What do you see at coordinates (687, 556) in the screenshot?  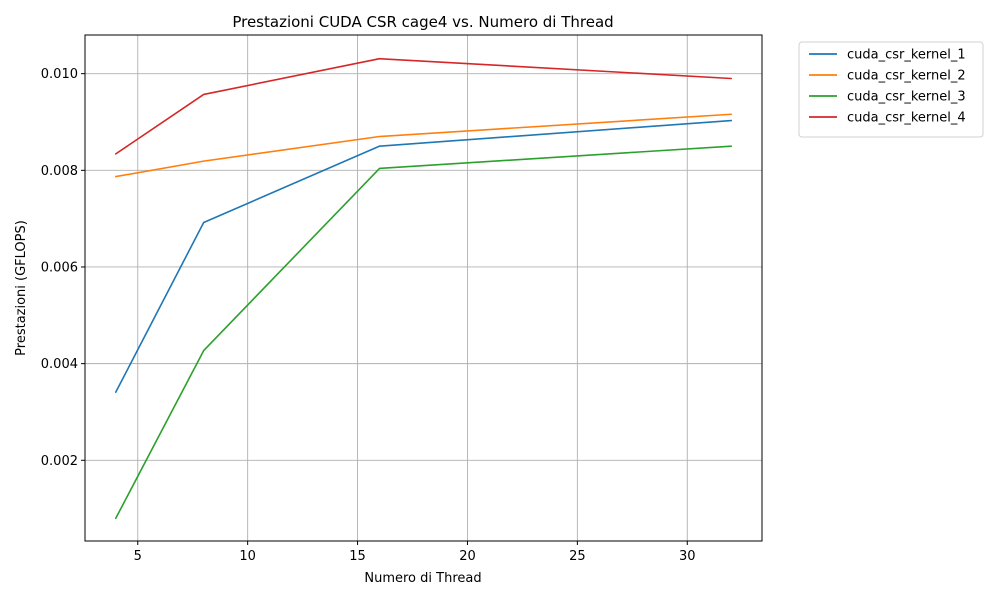 I see `x-tick-label: 30` at bounding box center [687, 556].